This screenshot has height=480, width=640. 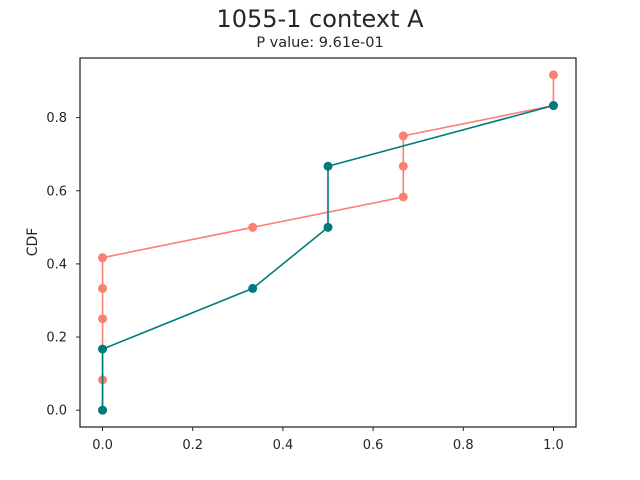 I want to click on y-tick-label: 0.0, so click(x=56, y=411).